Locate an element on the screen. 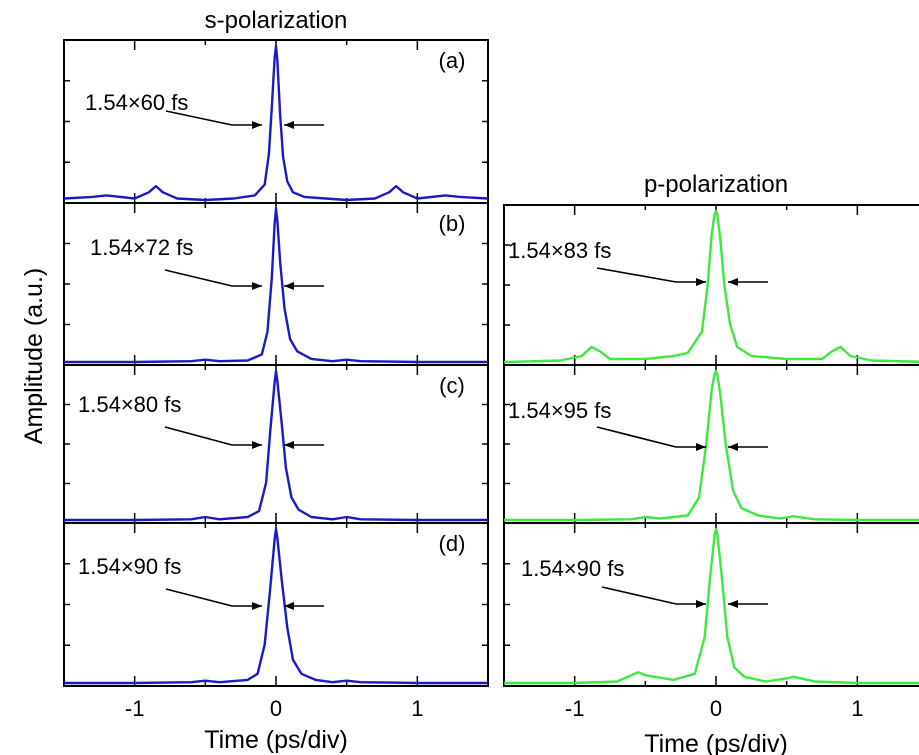  p-fwhm-label: 1.54×95 fs is located at coordinates (559, 410).